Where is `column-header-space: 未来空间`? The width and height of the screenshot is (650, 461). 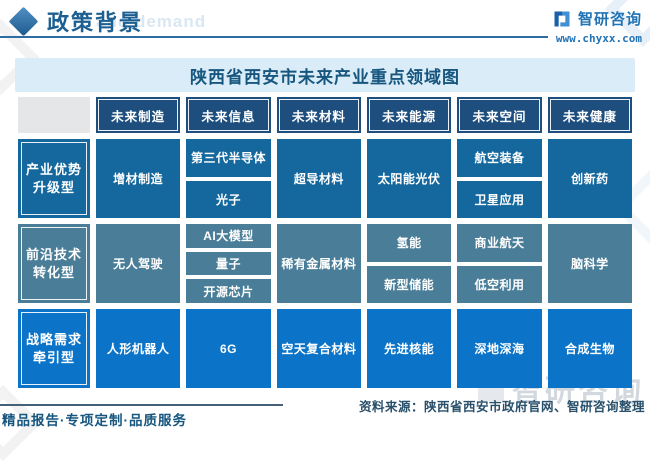
column-header-space: 未来空间 is located at coordinates (499, 115).